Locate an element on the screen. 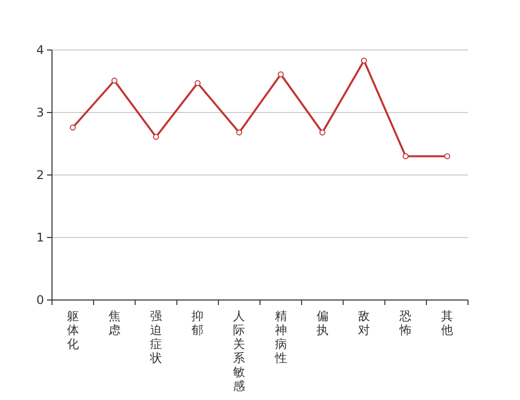  y-tick-label: 4 is located at coordinates (40, 50).